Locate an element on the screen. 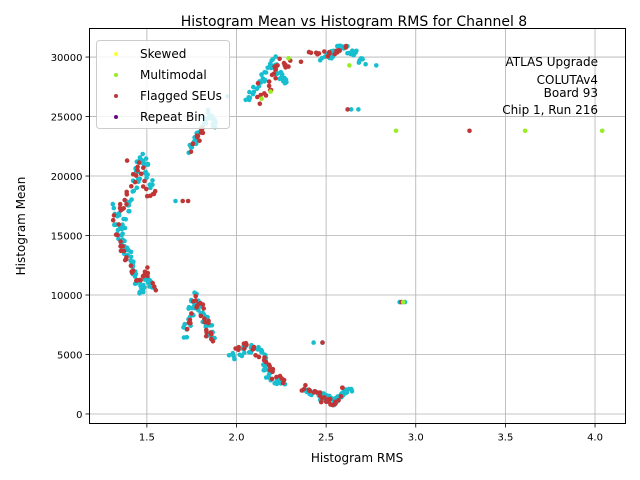  x-axis-label: Histogram RMS is located at coordinates (357, 458).